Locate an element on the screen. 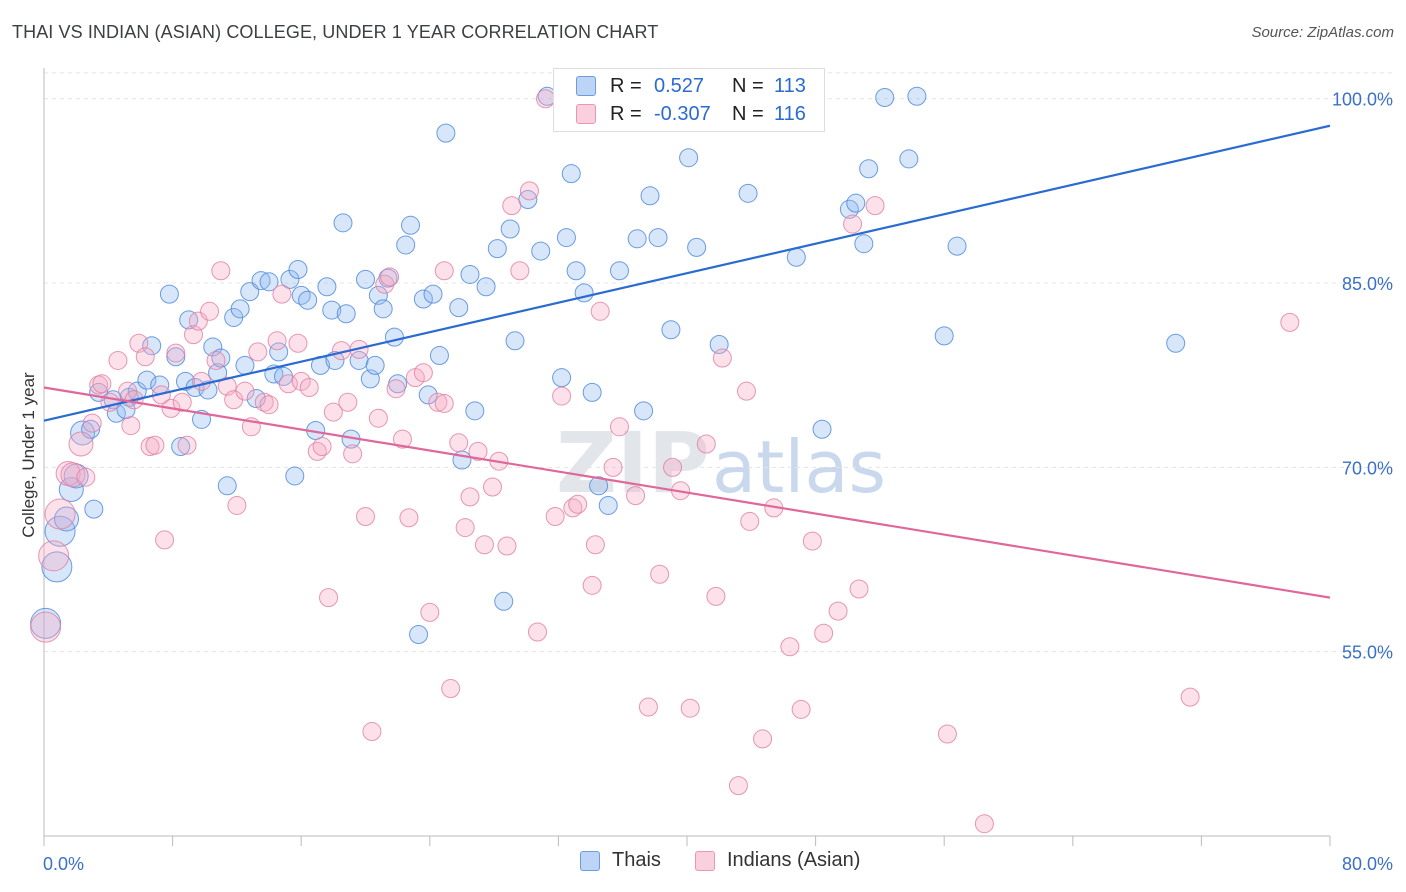 Image resolution: width=1406 pixels, height=892 pixels. x-tick-label-min: 0.0% is located at coordinates (63, 864).